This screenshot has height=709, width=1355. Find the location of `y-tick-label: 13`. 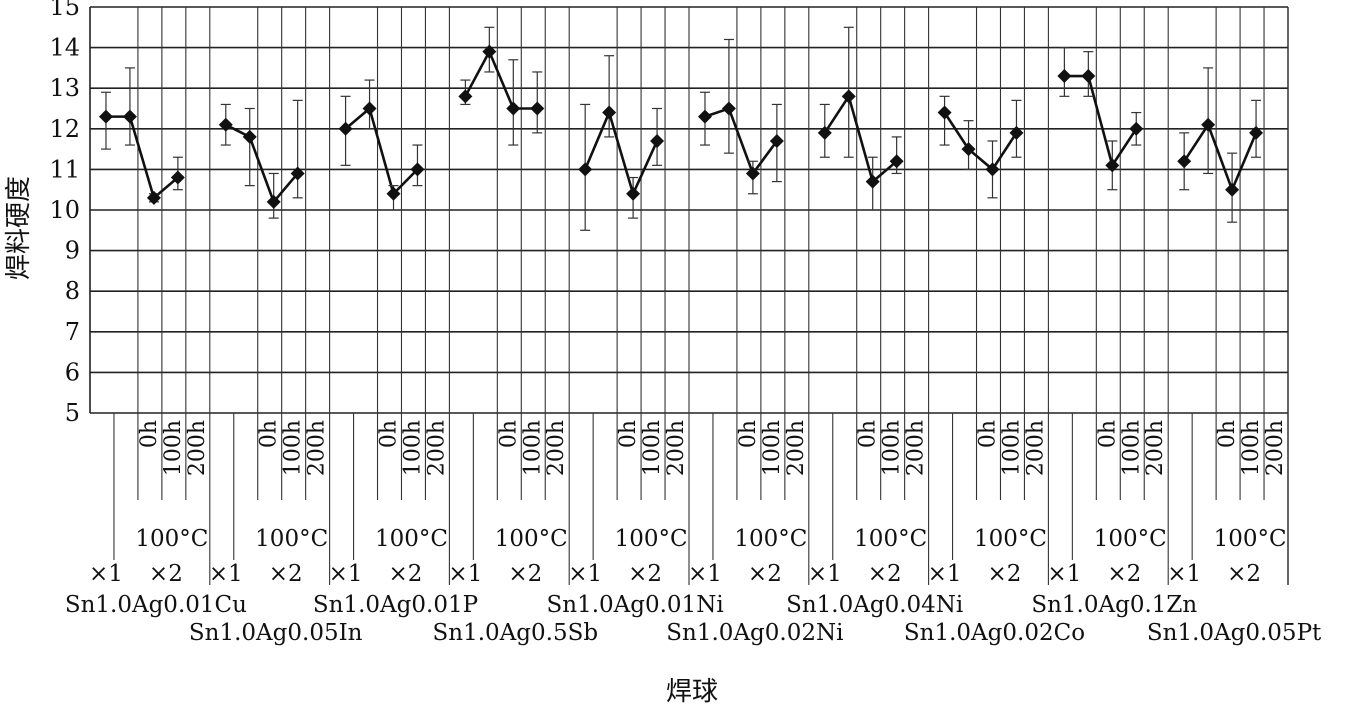

y-tick-label: 13 is located at coordinates (64, 88).